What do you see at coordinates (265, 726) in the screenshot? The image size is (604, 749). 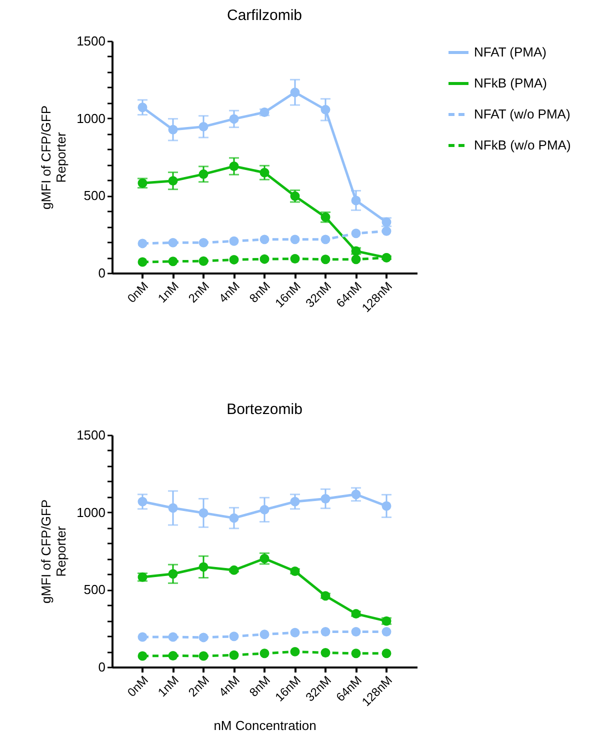 I see `x-axis-title: nM Concentration` at bounding box center [265, 726].